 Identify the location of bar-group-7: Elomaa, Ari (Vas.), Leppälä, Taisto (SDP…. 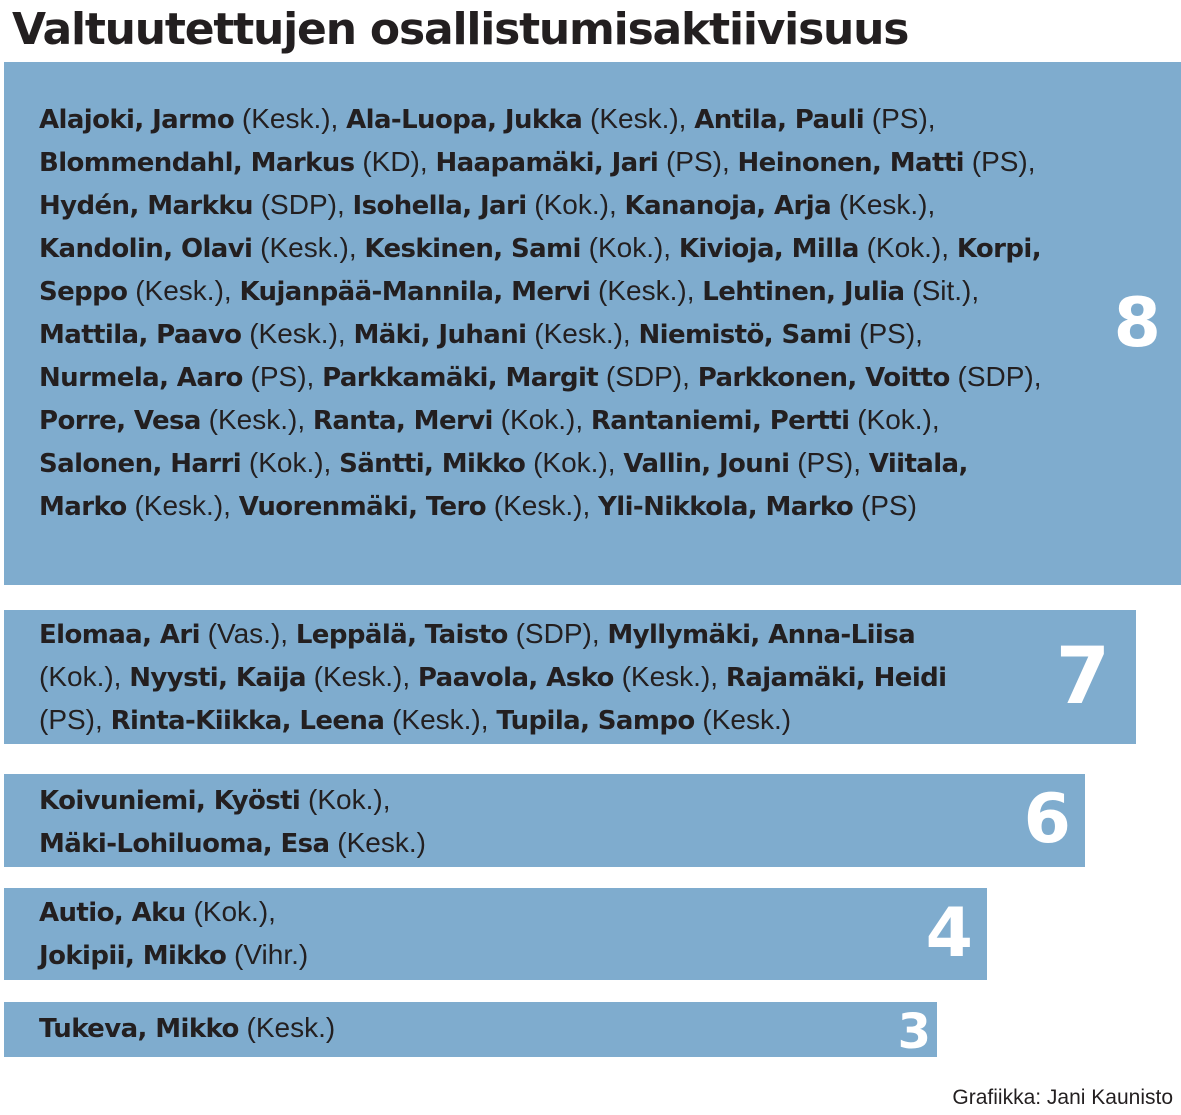
(570, 677).